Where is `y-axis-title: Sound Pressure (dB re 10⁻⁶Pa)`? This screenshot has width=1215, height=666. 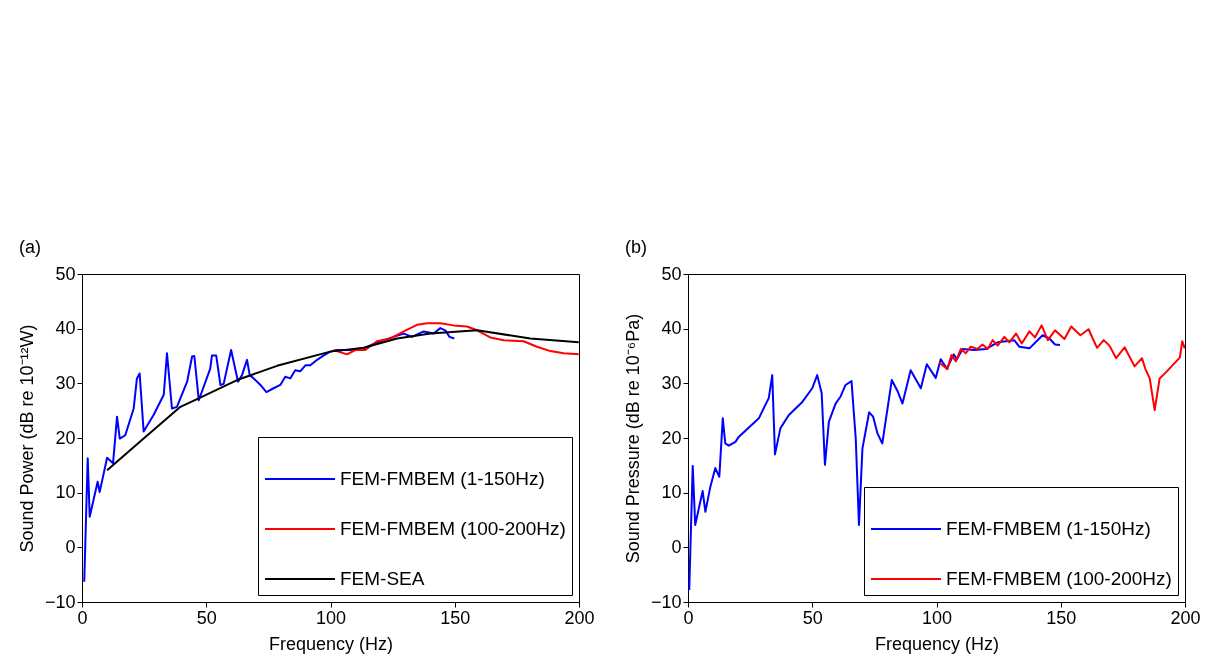
y-axis-title: Sound Pressure (dB re 10⁻⁶Pa) is located at coordinates (632, 438).